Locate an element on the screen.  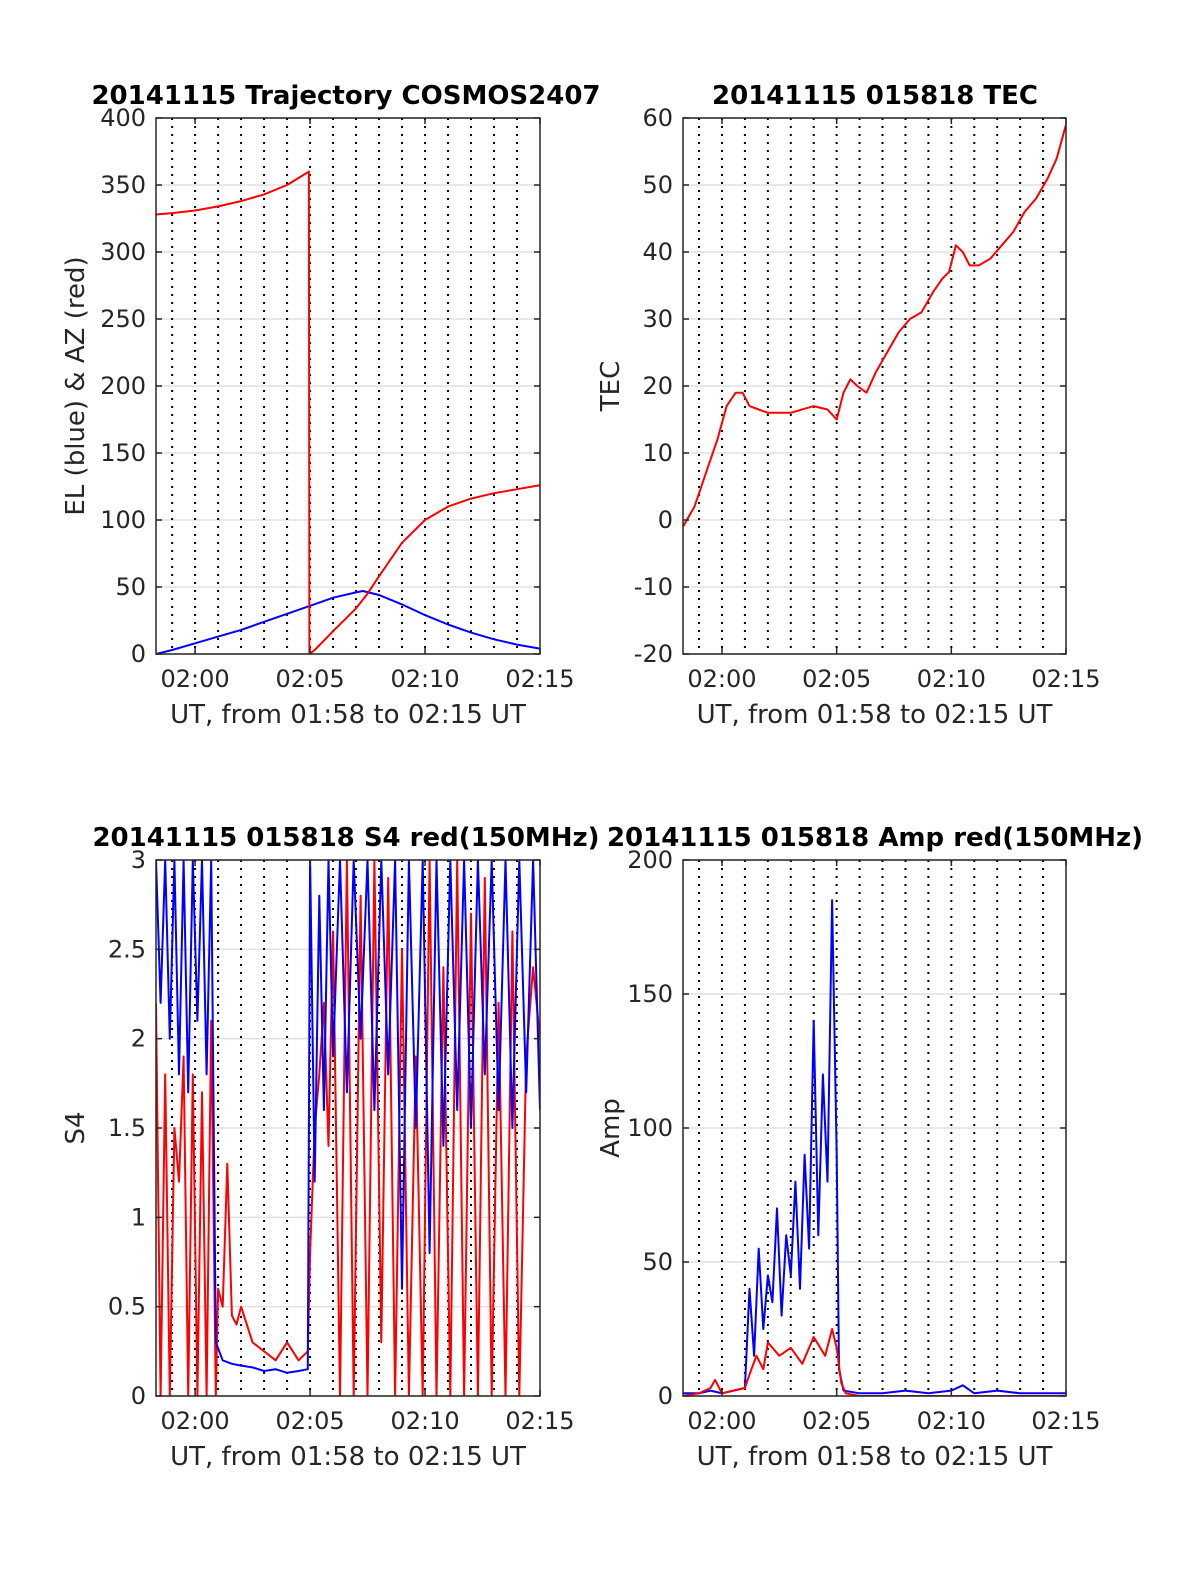
y-tick-label: 0.5 is located at coordinates (127, 1307).